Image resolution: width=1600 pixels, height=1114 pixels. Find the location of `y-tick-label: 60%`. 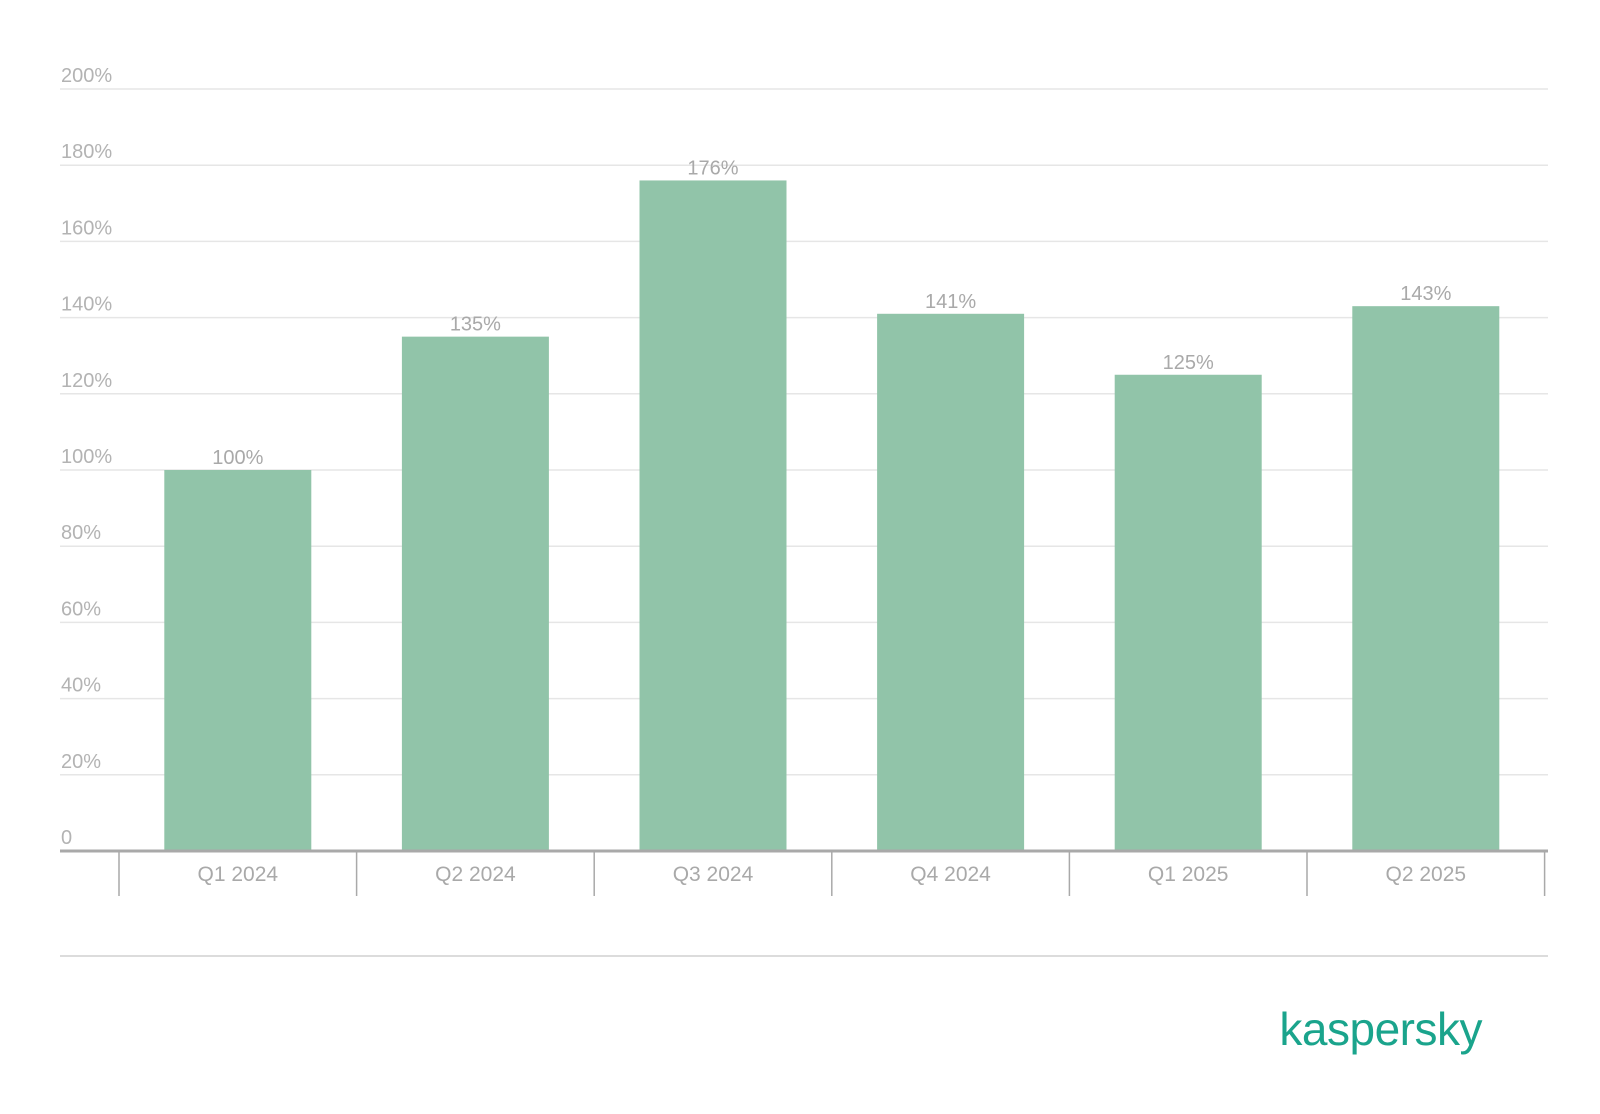

y-tick-label: 60% is located at coordinates (81, 609).